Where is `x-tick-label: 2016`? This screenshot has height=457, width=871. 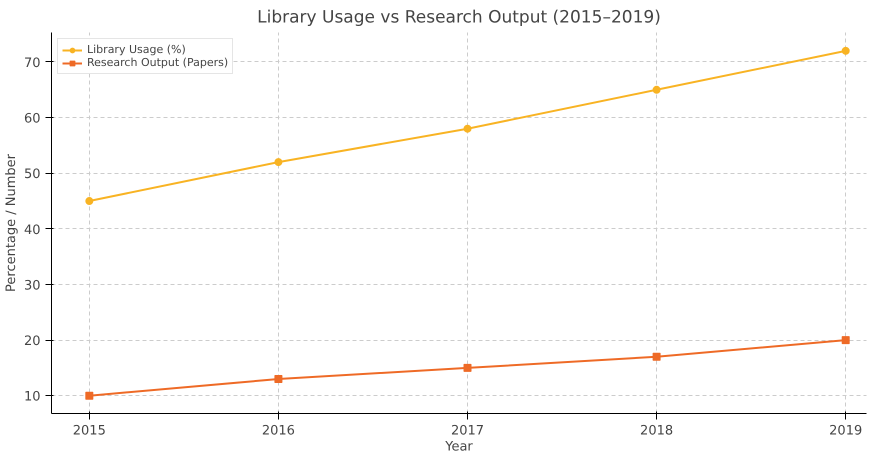
x-tick-label: 2016 is located at coordinates (278, 431).